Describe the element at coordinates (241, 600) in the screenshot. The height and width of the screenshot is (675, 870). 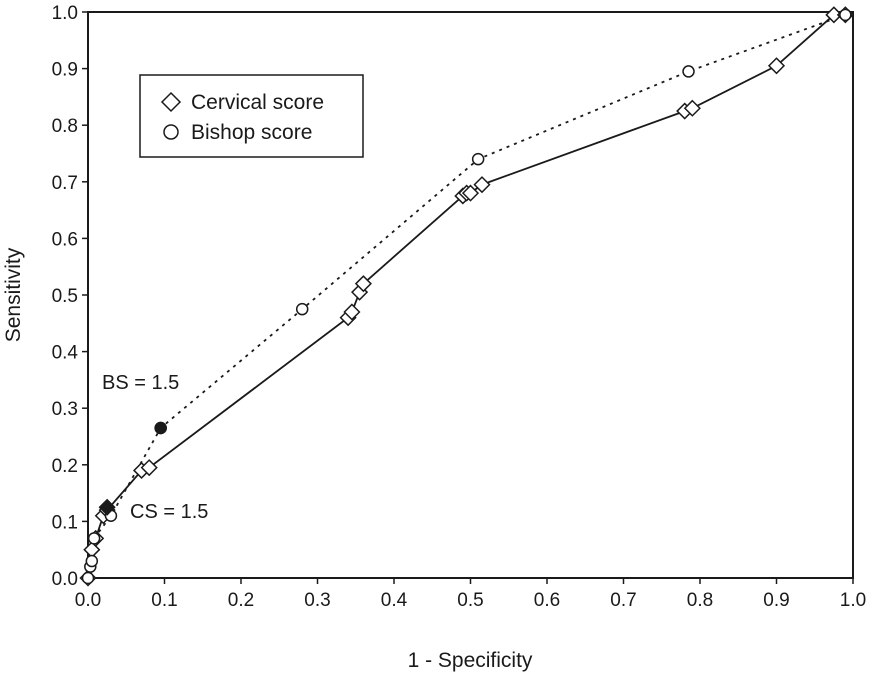
I see `x-tick-label: 0.2` at that location.